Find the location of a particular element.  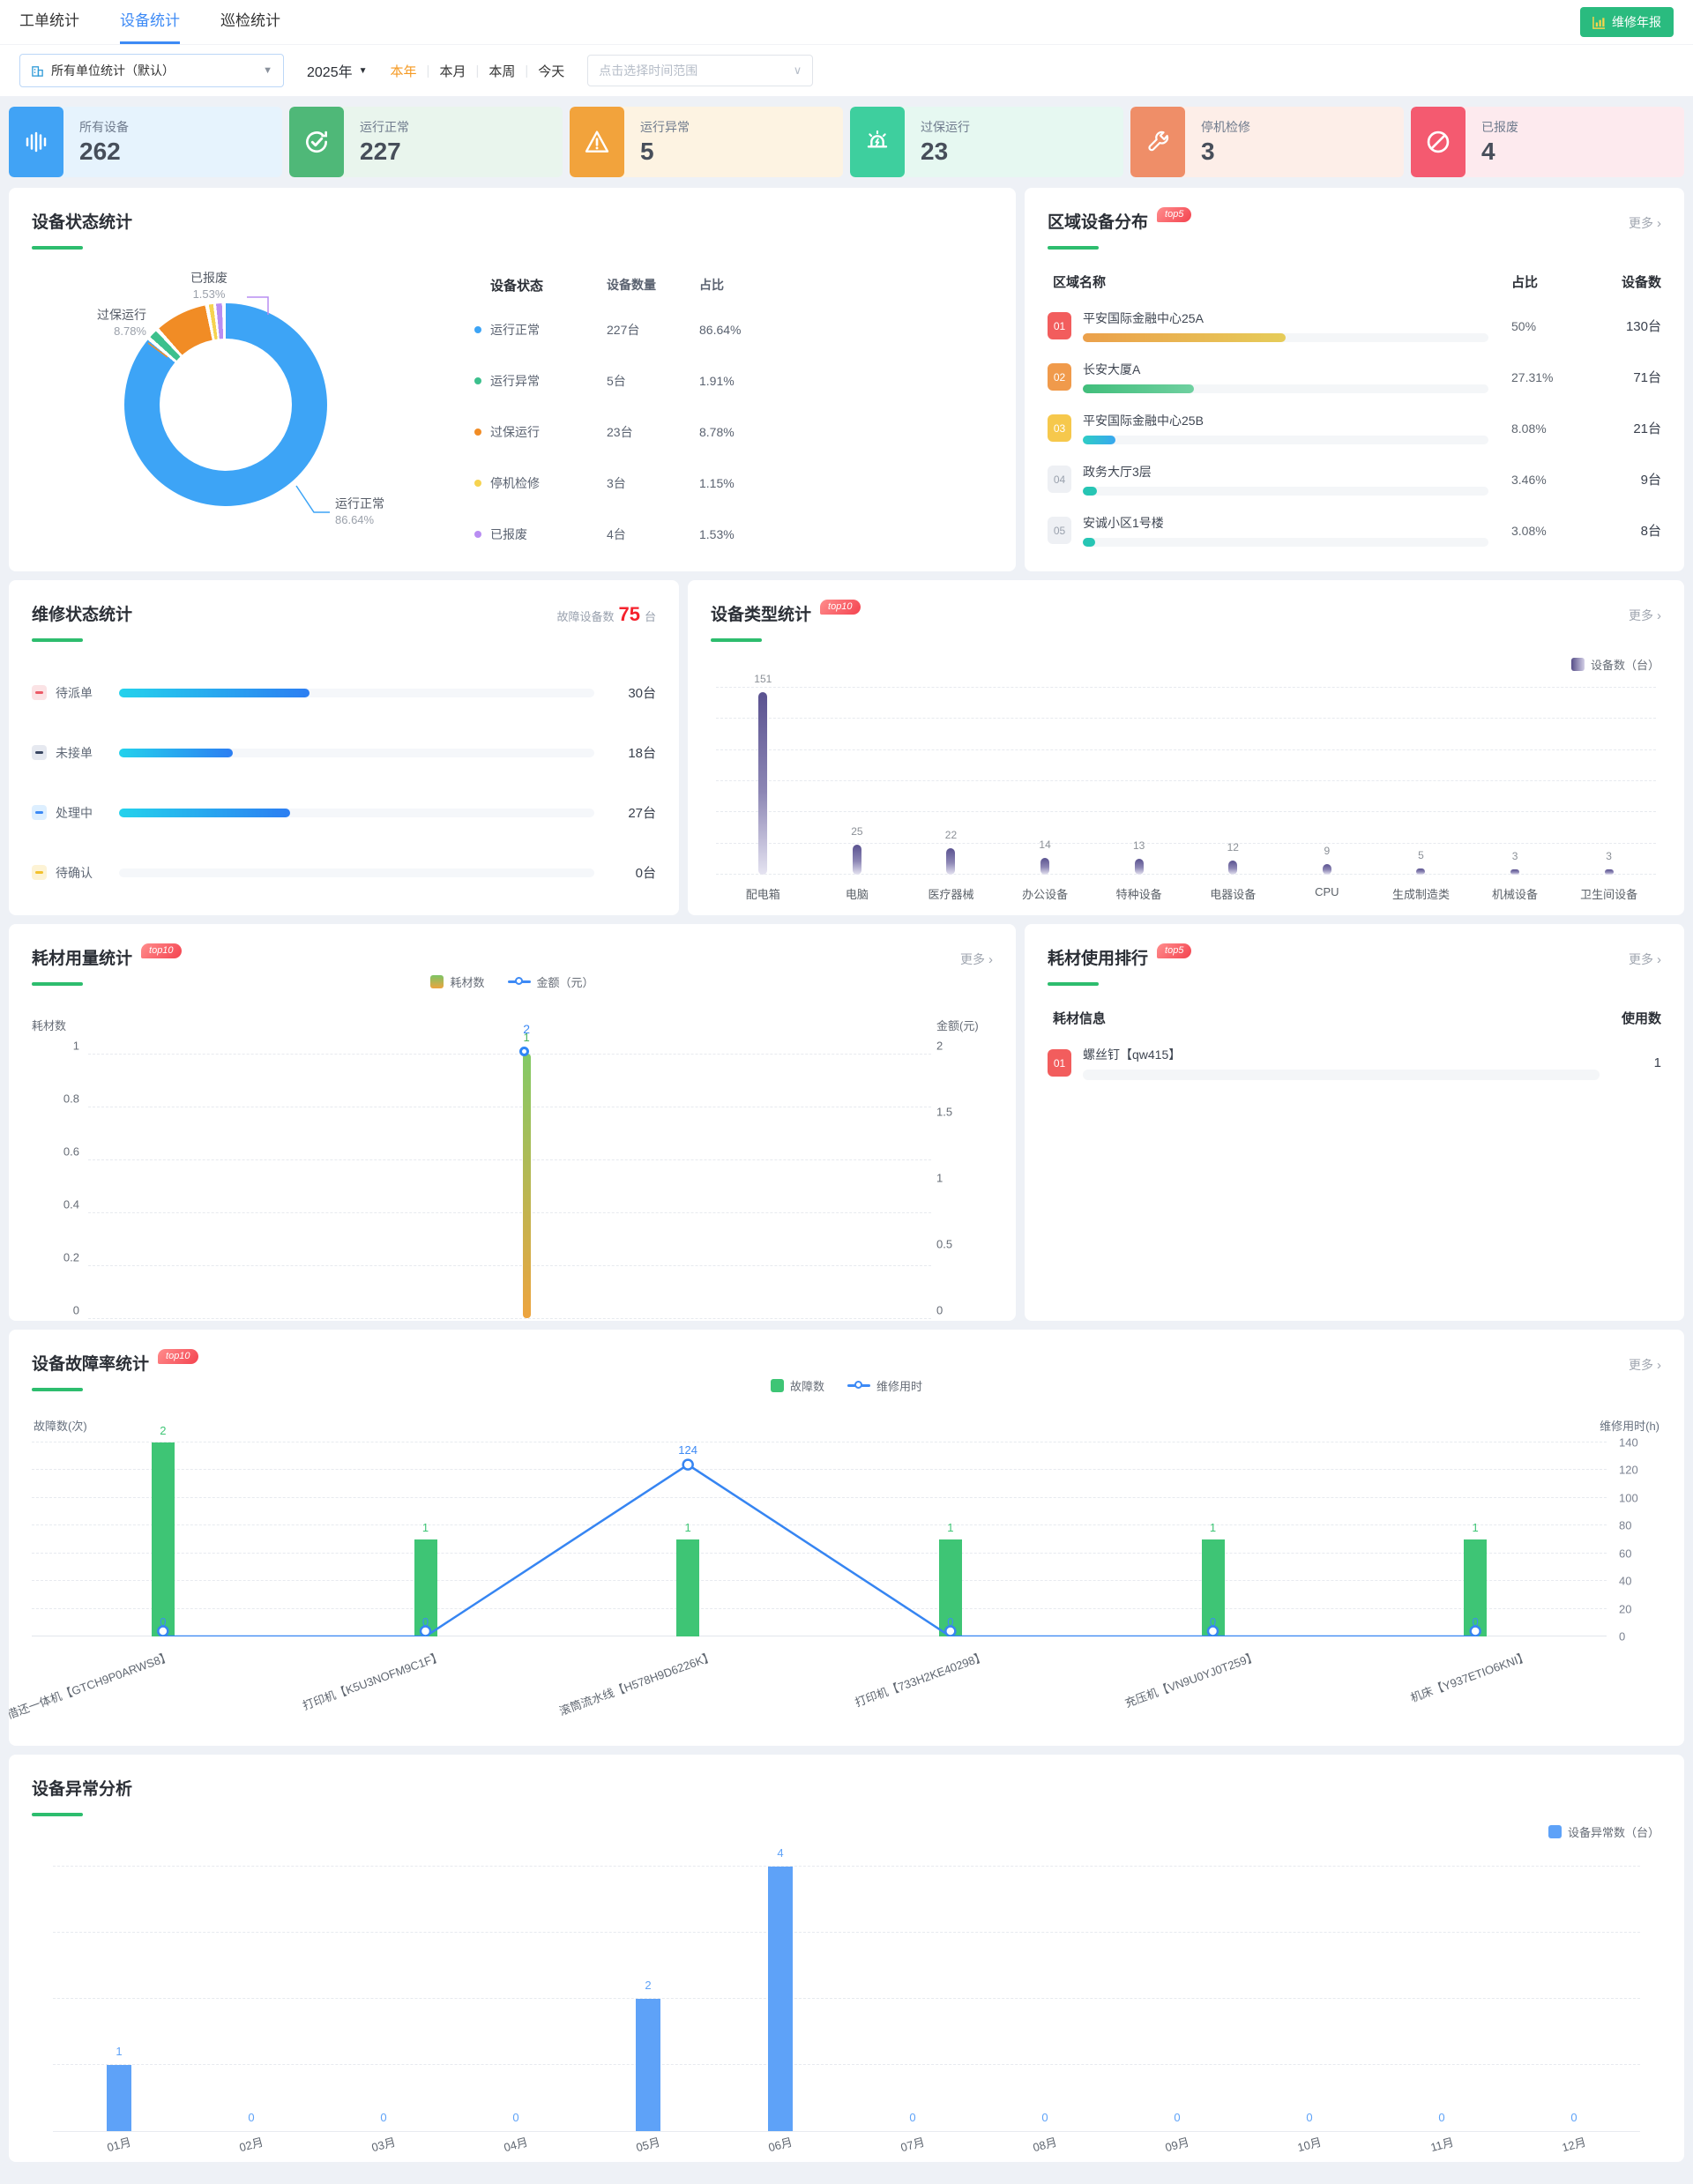

repair-count: 27台 is located at coordinates (642, 813).